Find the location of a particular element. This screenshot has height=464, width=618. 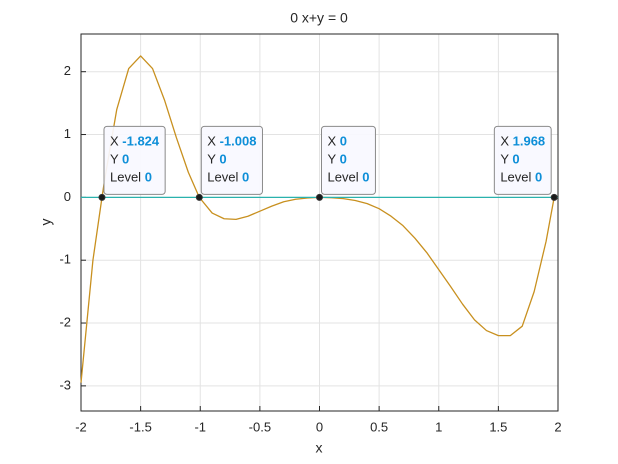

datatip-row: X 0 is located at coordinates (338, 141).